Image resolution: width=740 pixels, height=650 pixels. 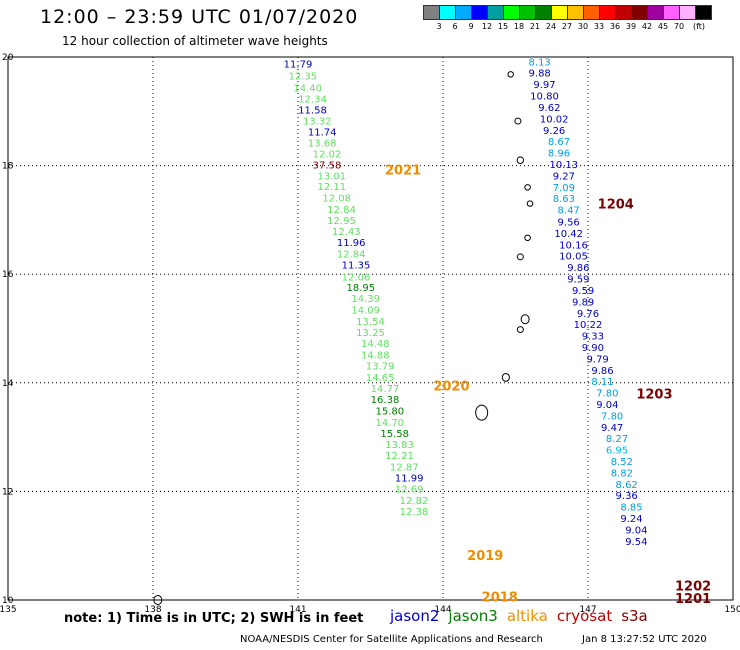 What do you see at coordinates (351, 243) in the screenshot?
I see `wave-height-value: 11.96` at bounding box center [351, 243].